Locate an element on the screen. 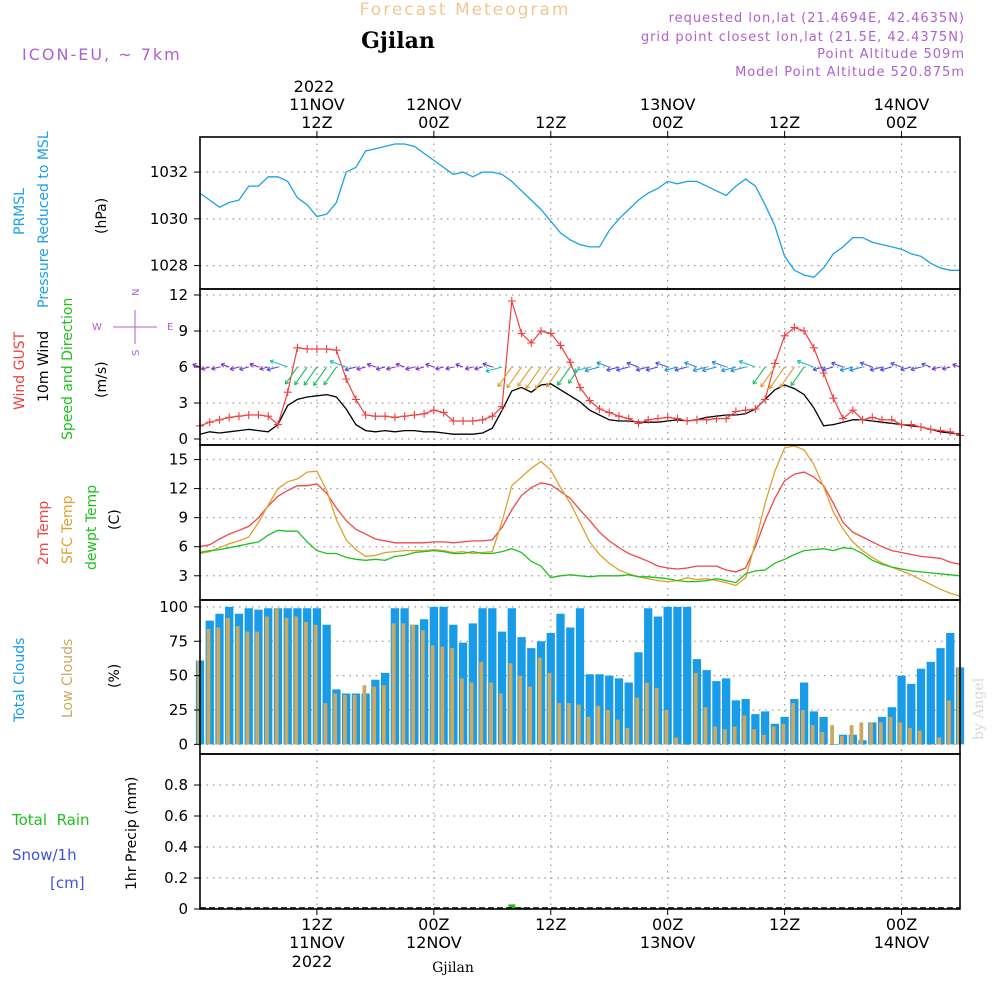  temp-line-2m-temp is located at coordinates (580, 522).